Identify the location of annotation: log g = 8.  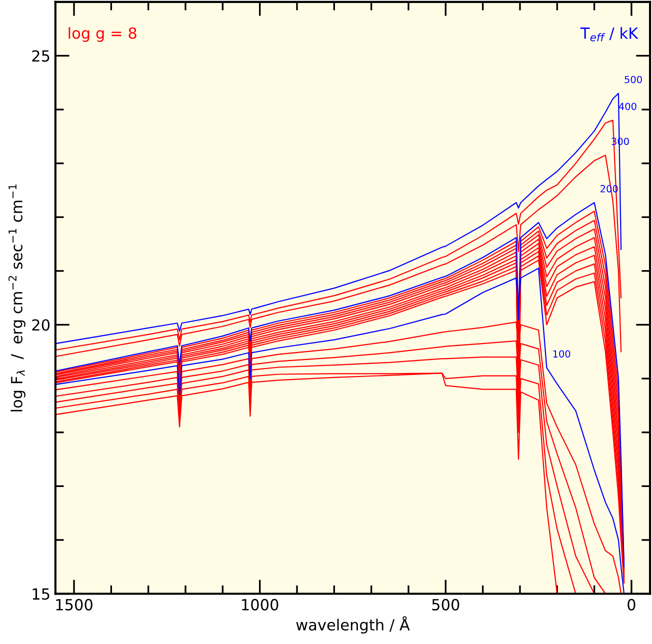
(102, 34).